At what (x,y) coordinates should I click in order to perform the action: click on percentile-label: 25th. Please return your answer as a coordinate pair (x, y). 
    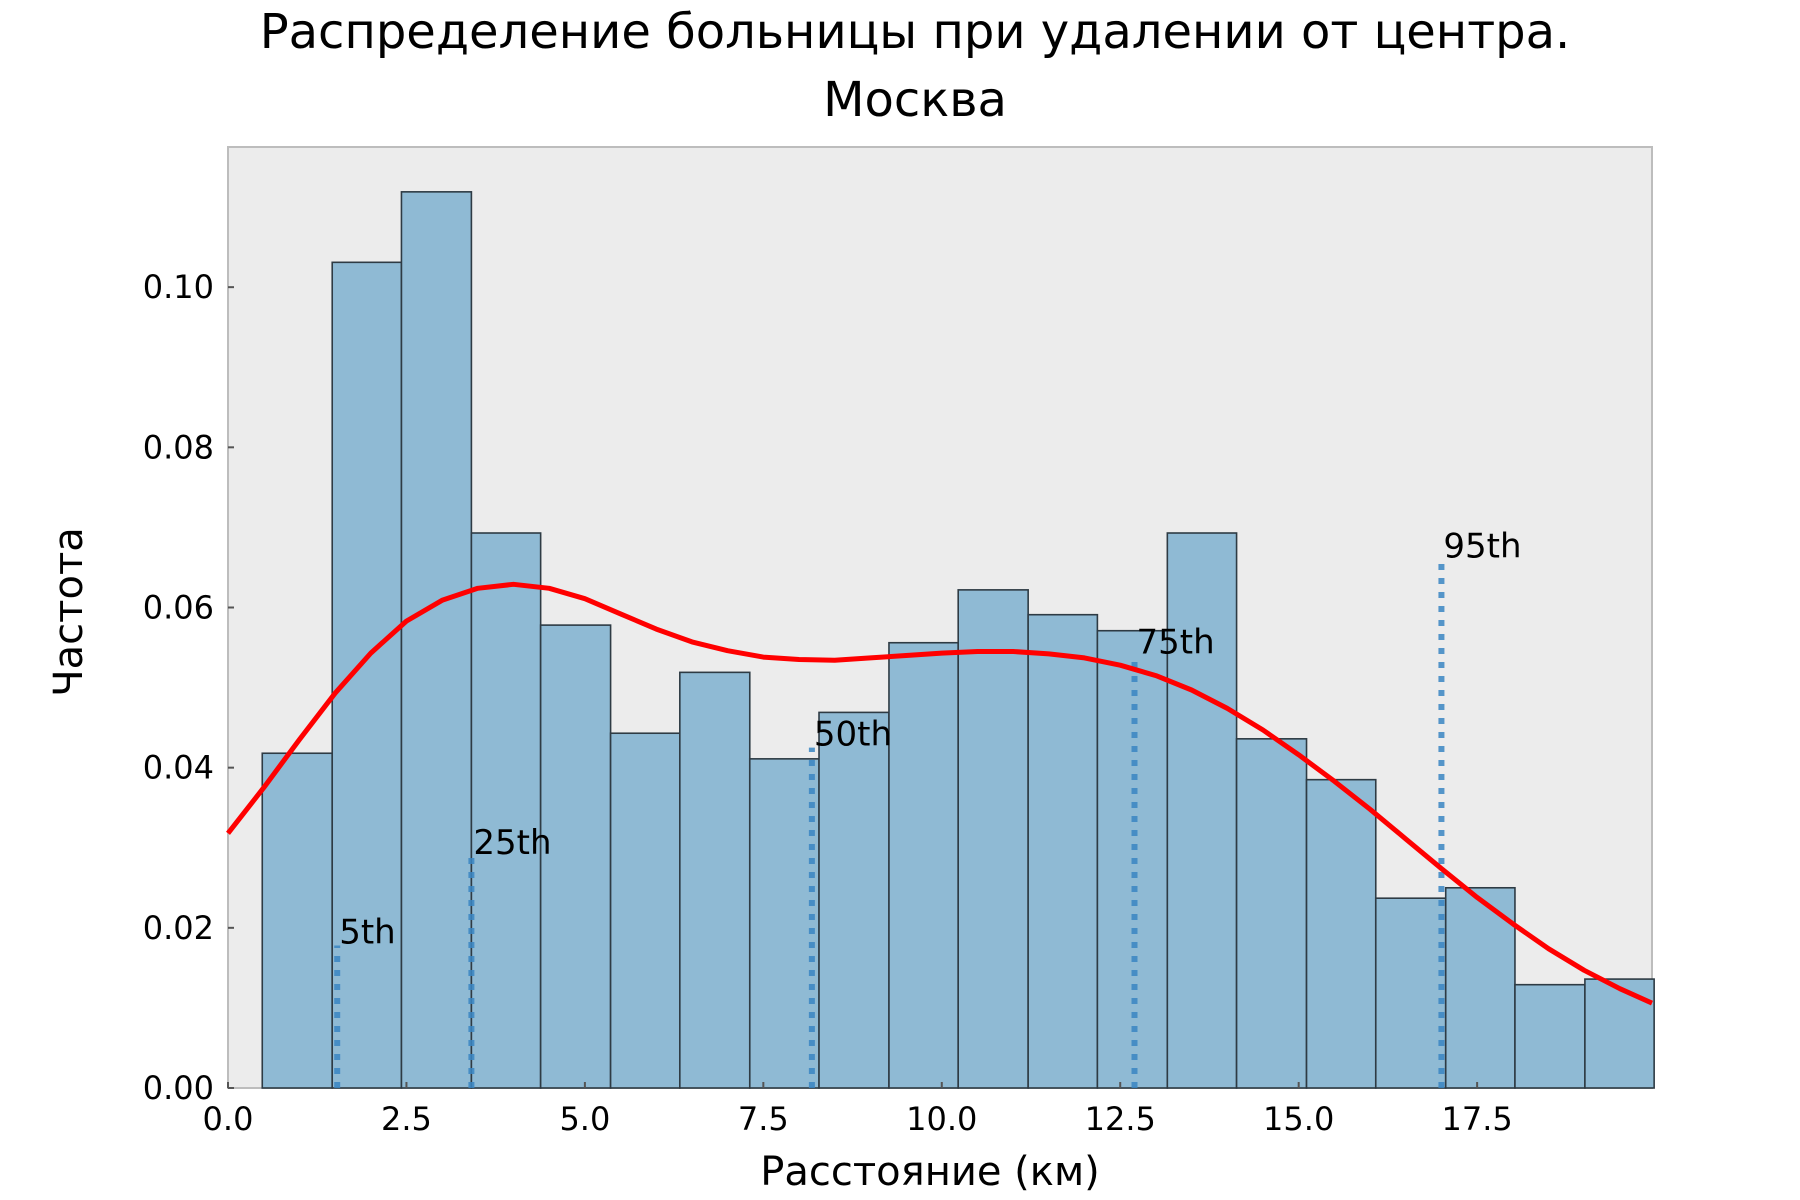
    Looking at the image, I should click on (512, 843).